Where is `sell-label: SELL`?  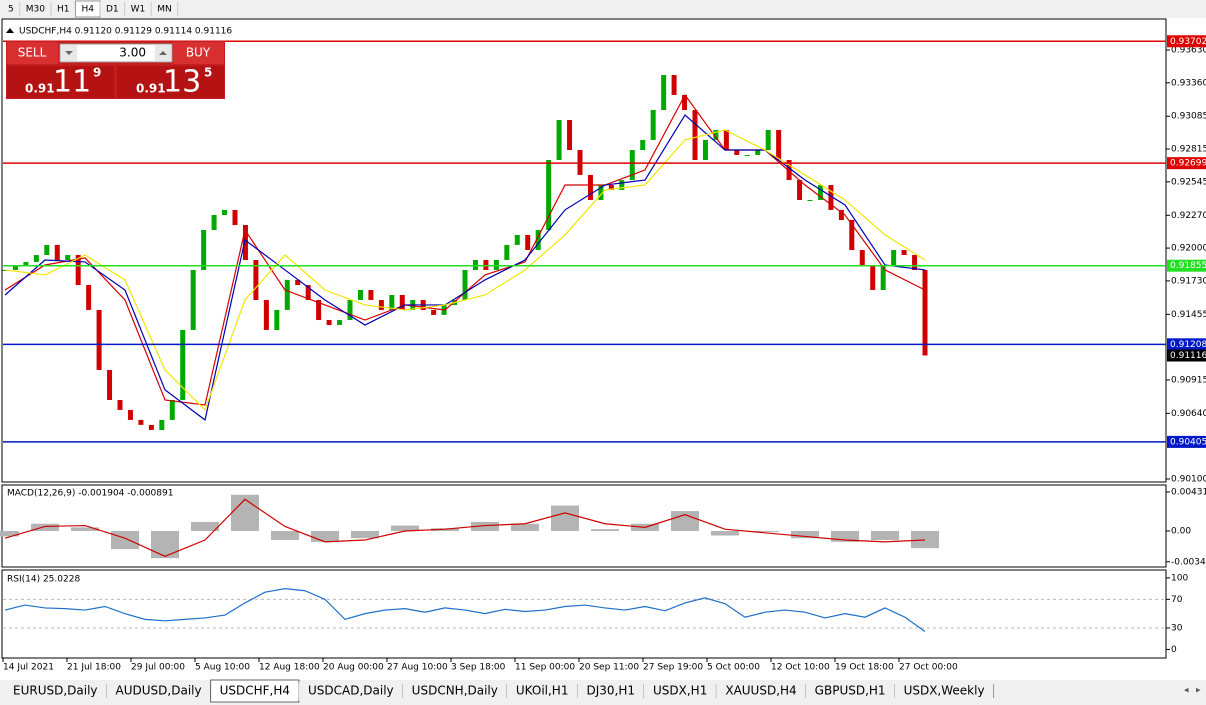 sell-label: SELL is located at coordinates (32, 53).